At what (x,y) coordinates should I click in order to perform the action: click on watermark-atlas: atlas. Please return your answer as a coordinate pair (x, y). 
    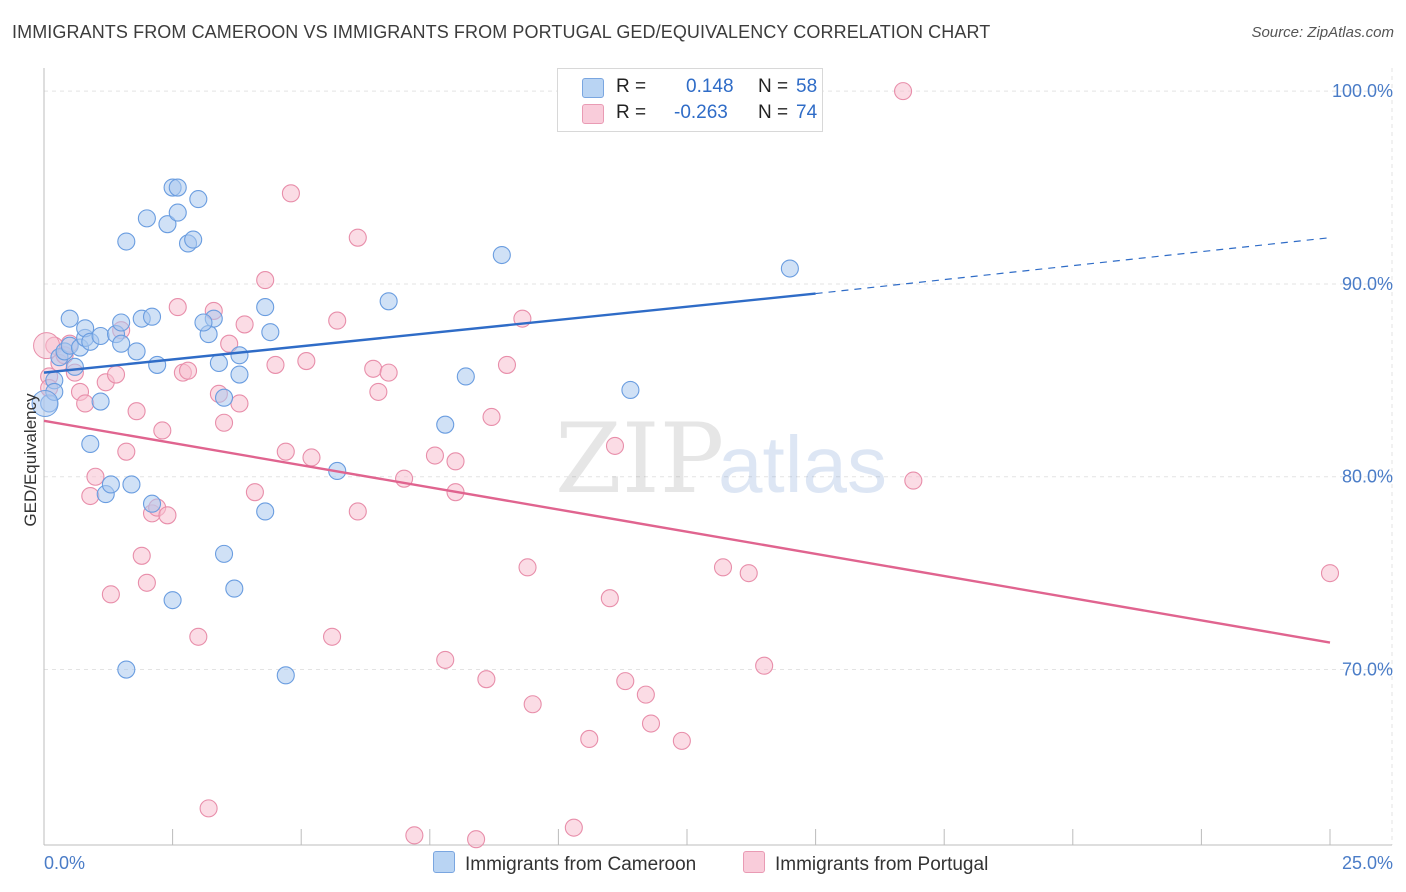
    Looking at the image, I should click on (802, 464).